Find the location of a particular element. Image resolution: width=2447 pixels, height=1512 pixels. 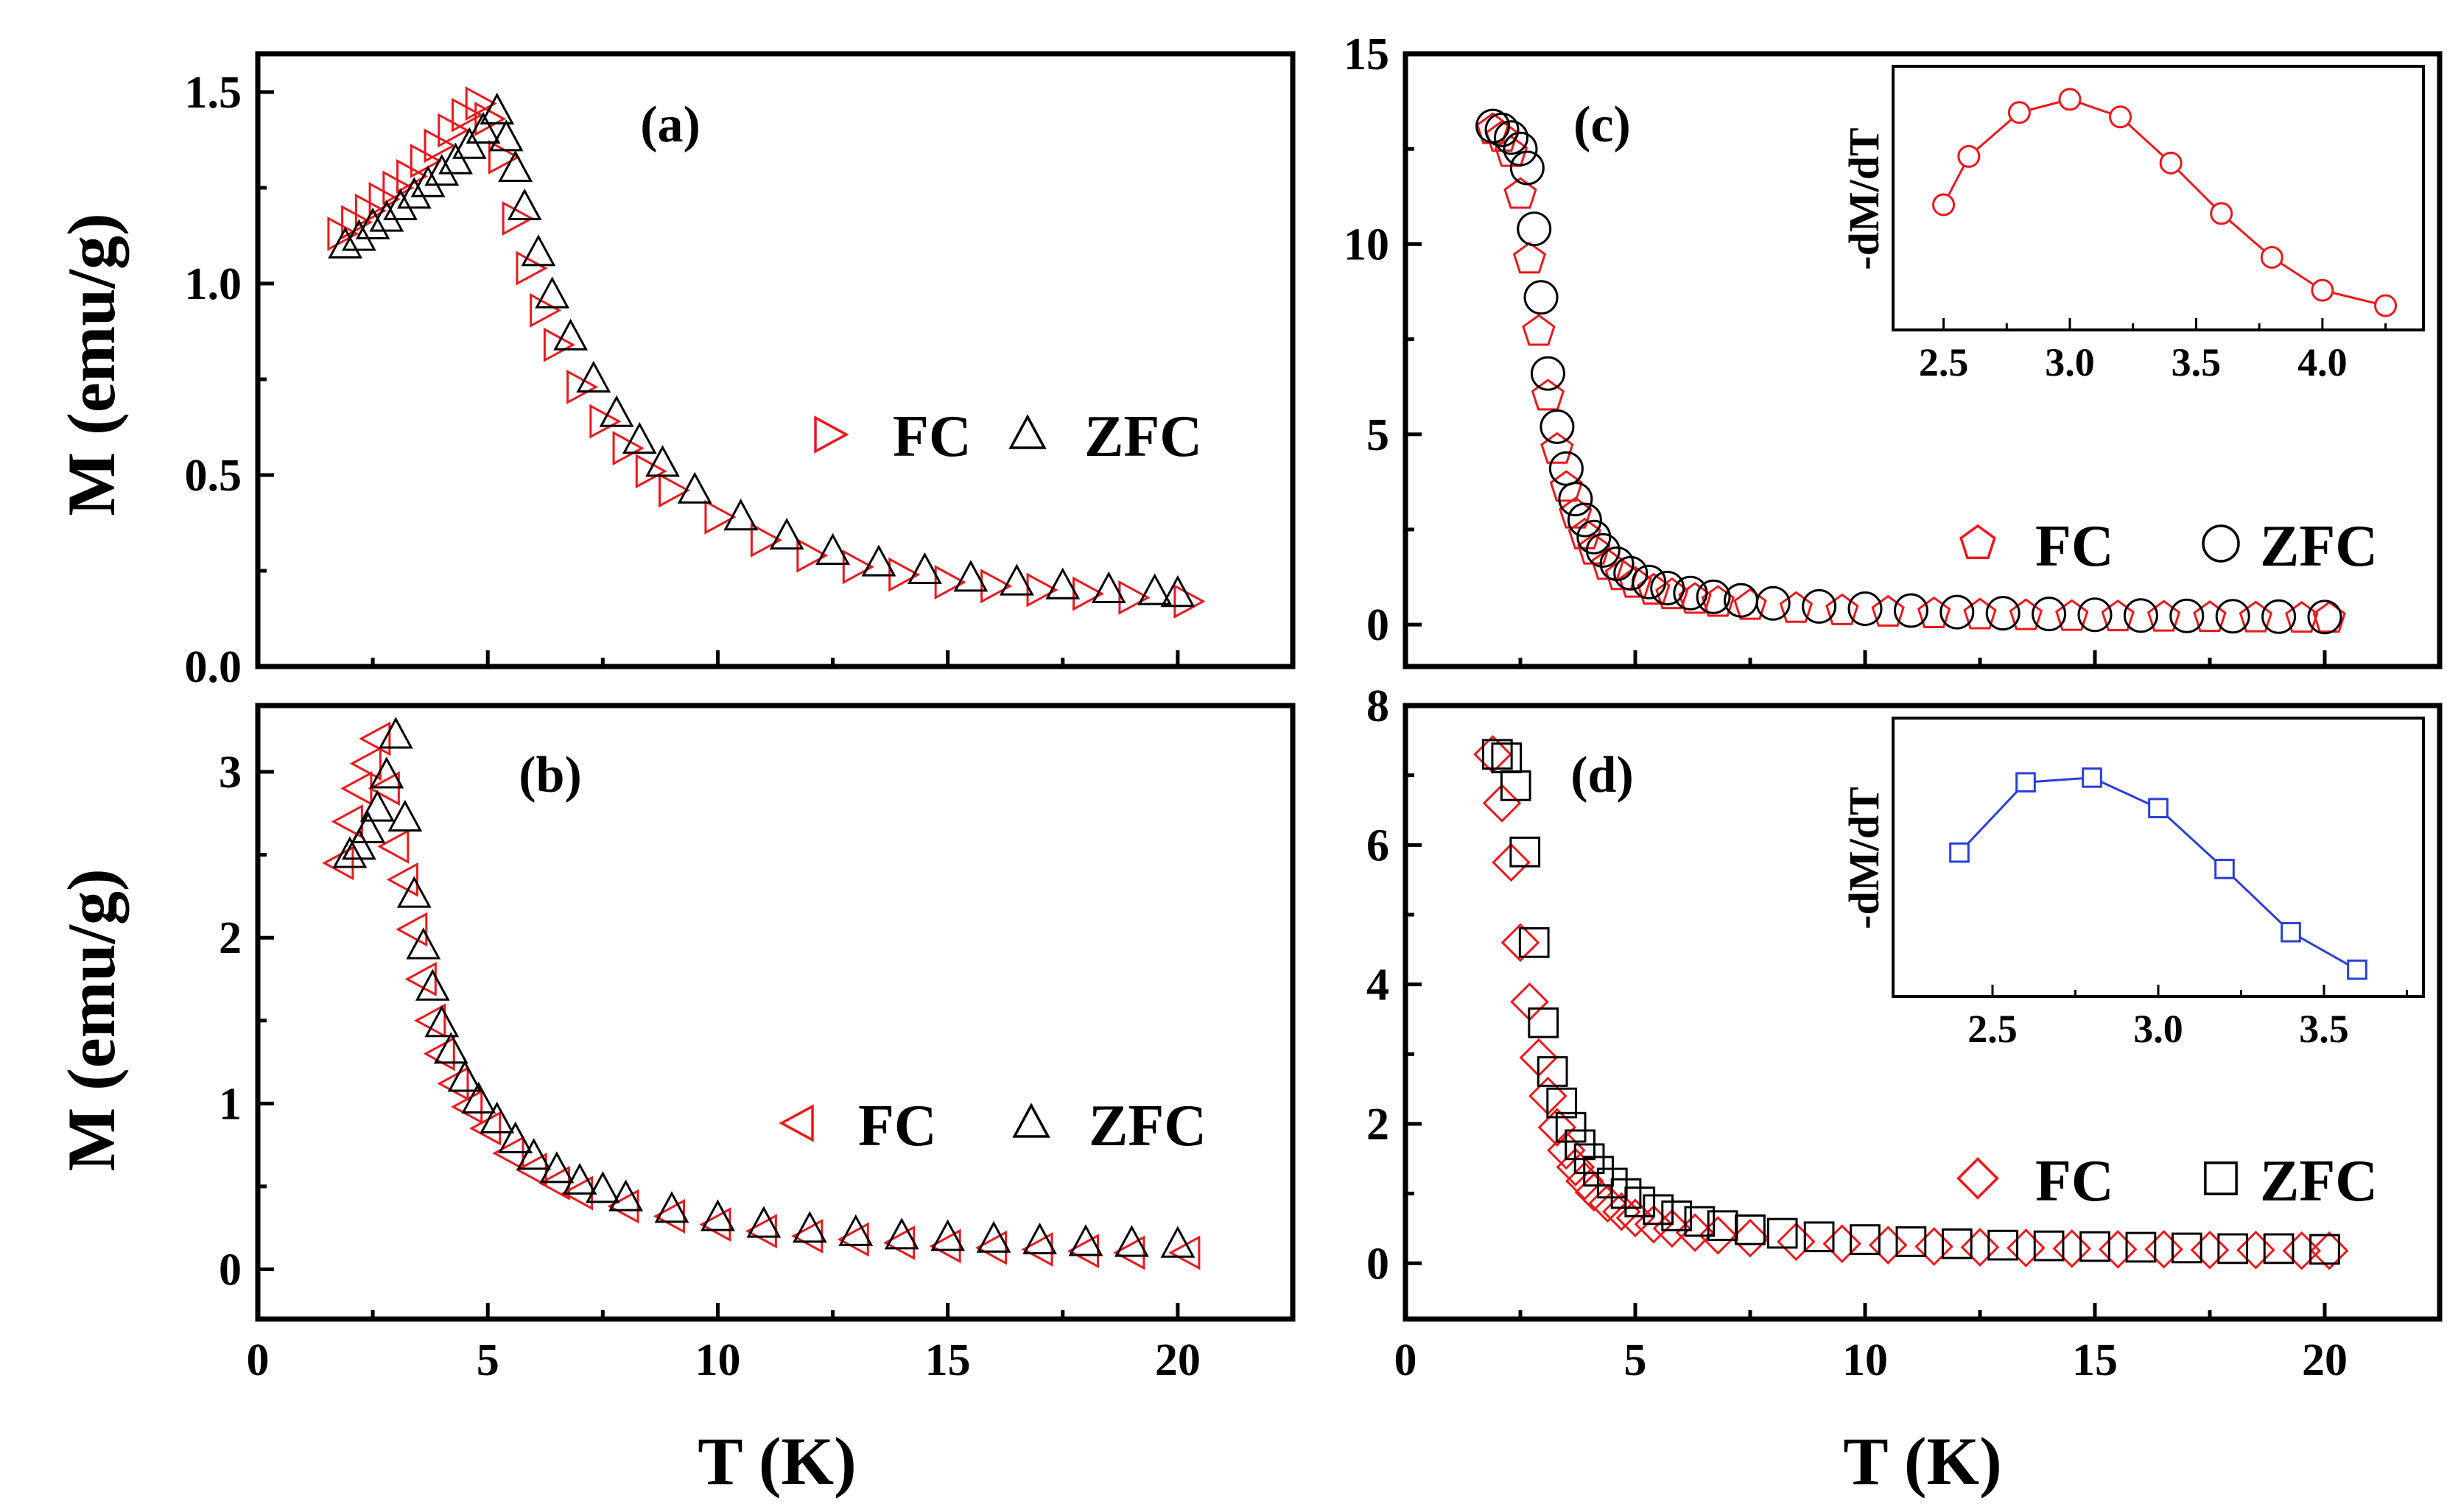

panel-d-xtick-label-1: 5 is located at coordinates (1635, 1360).